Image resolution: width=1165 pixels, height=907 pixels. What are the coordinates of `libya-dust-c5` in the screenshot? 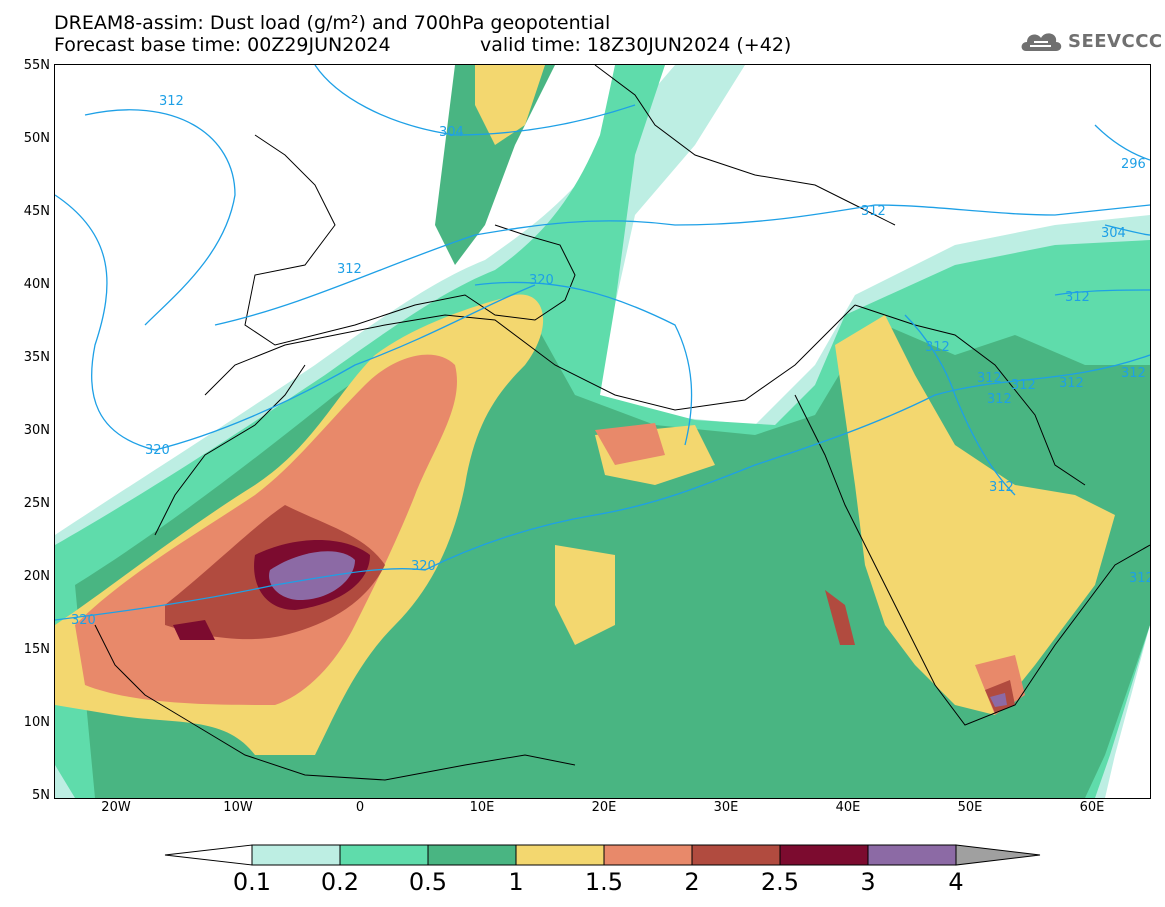 It's located at (630, 444).